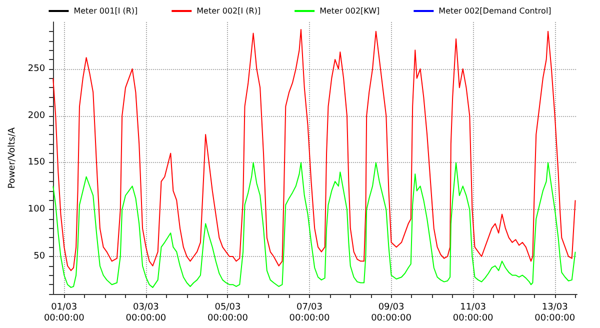 The height and width of the screenshot is (328, 600). Describe the element at coordinates (13, 157) in the screenshot. I see `y-axis-title: Power/Volts/A` at that location.